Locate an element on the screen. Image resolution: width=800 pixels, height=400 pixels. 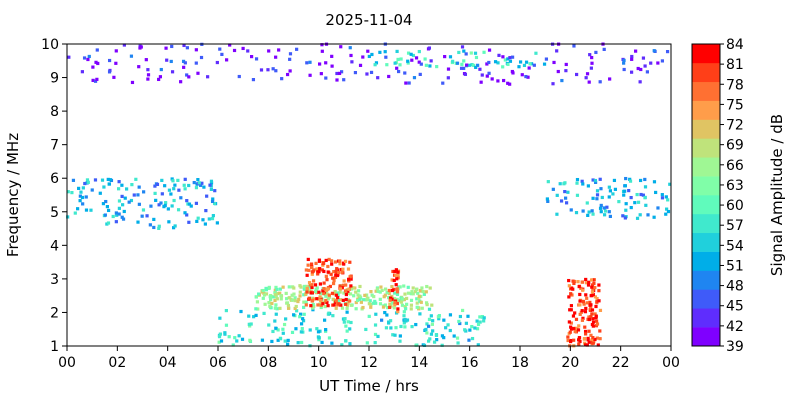
y-tick-label: 1 is located at coordinates (54, 347).